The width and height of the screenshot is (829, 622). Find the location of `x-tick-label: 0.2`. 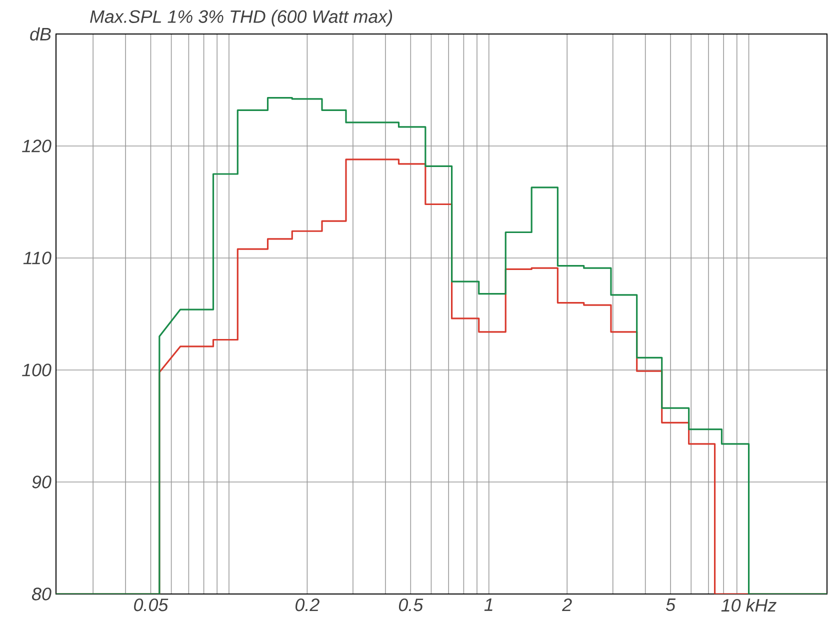

x-tick-label: 0.2 is located at coordinates (308, 605).